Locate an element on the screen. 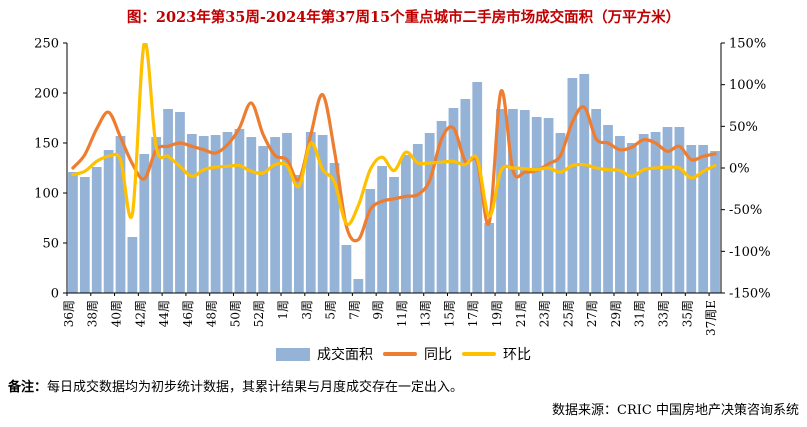 Image resolution: width=807 pixels, height=427 pixels. x-axis-tick-label: 1周 is located at coordinates (283, 310).